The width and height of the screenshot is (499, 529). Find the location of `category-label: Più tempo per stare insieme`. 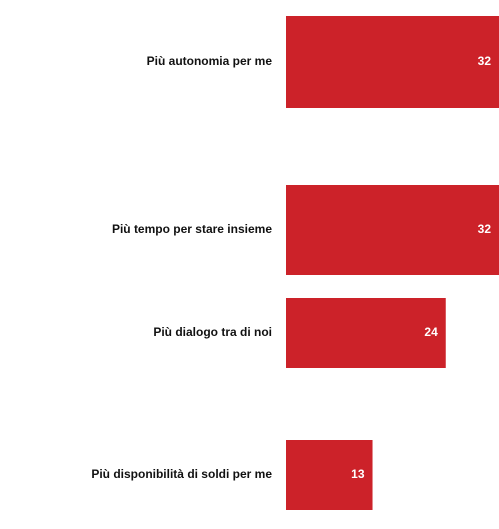

category-label: Più tempo per stare insieme is located at coordinates (192, 229).